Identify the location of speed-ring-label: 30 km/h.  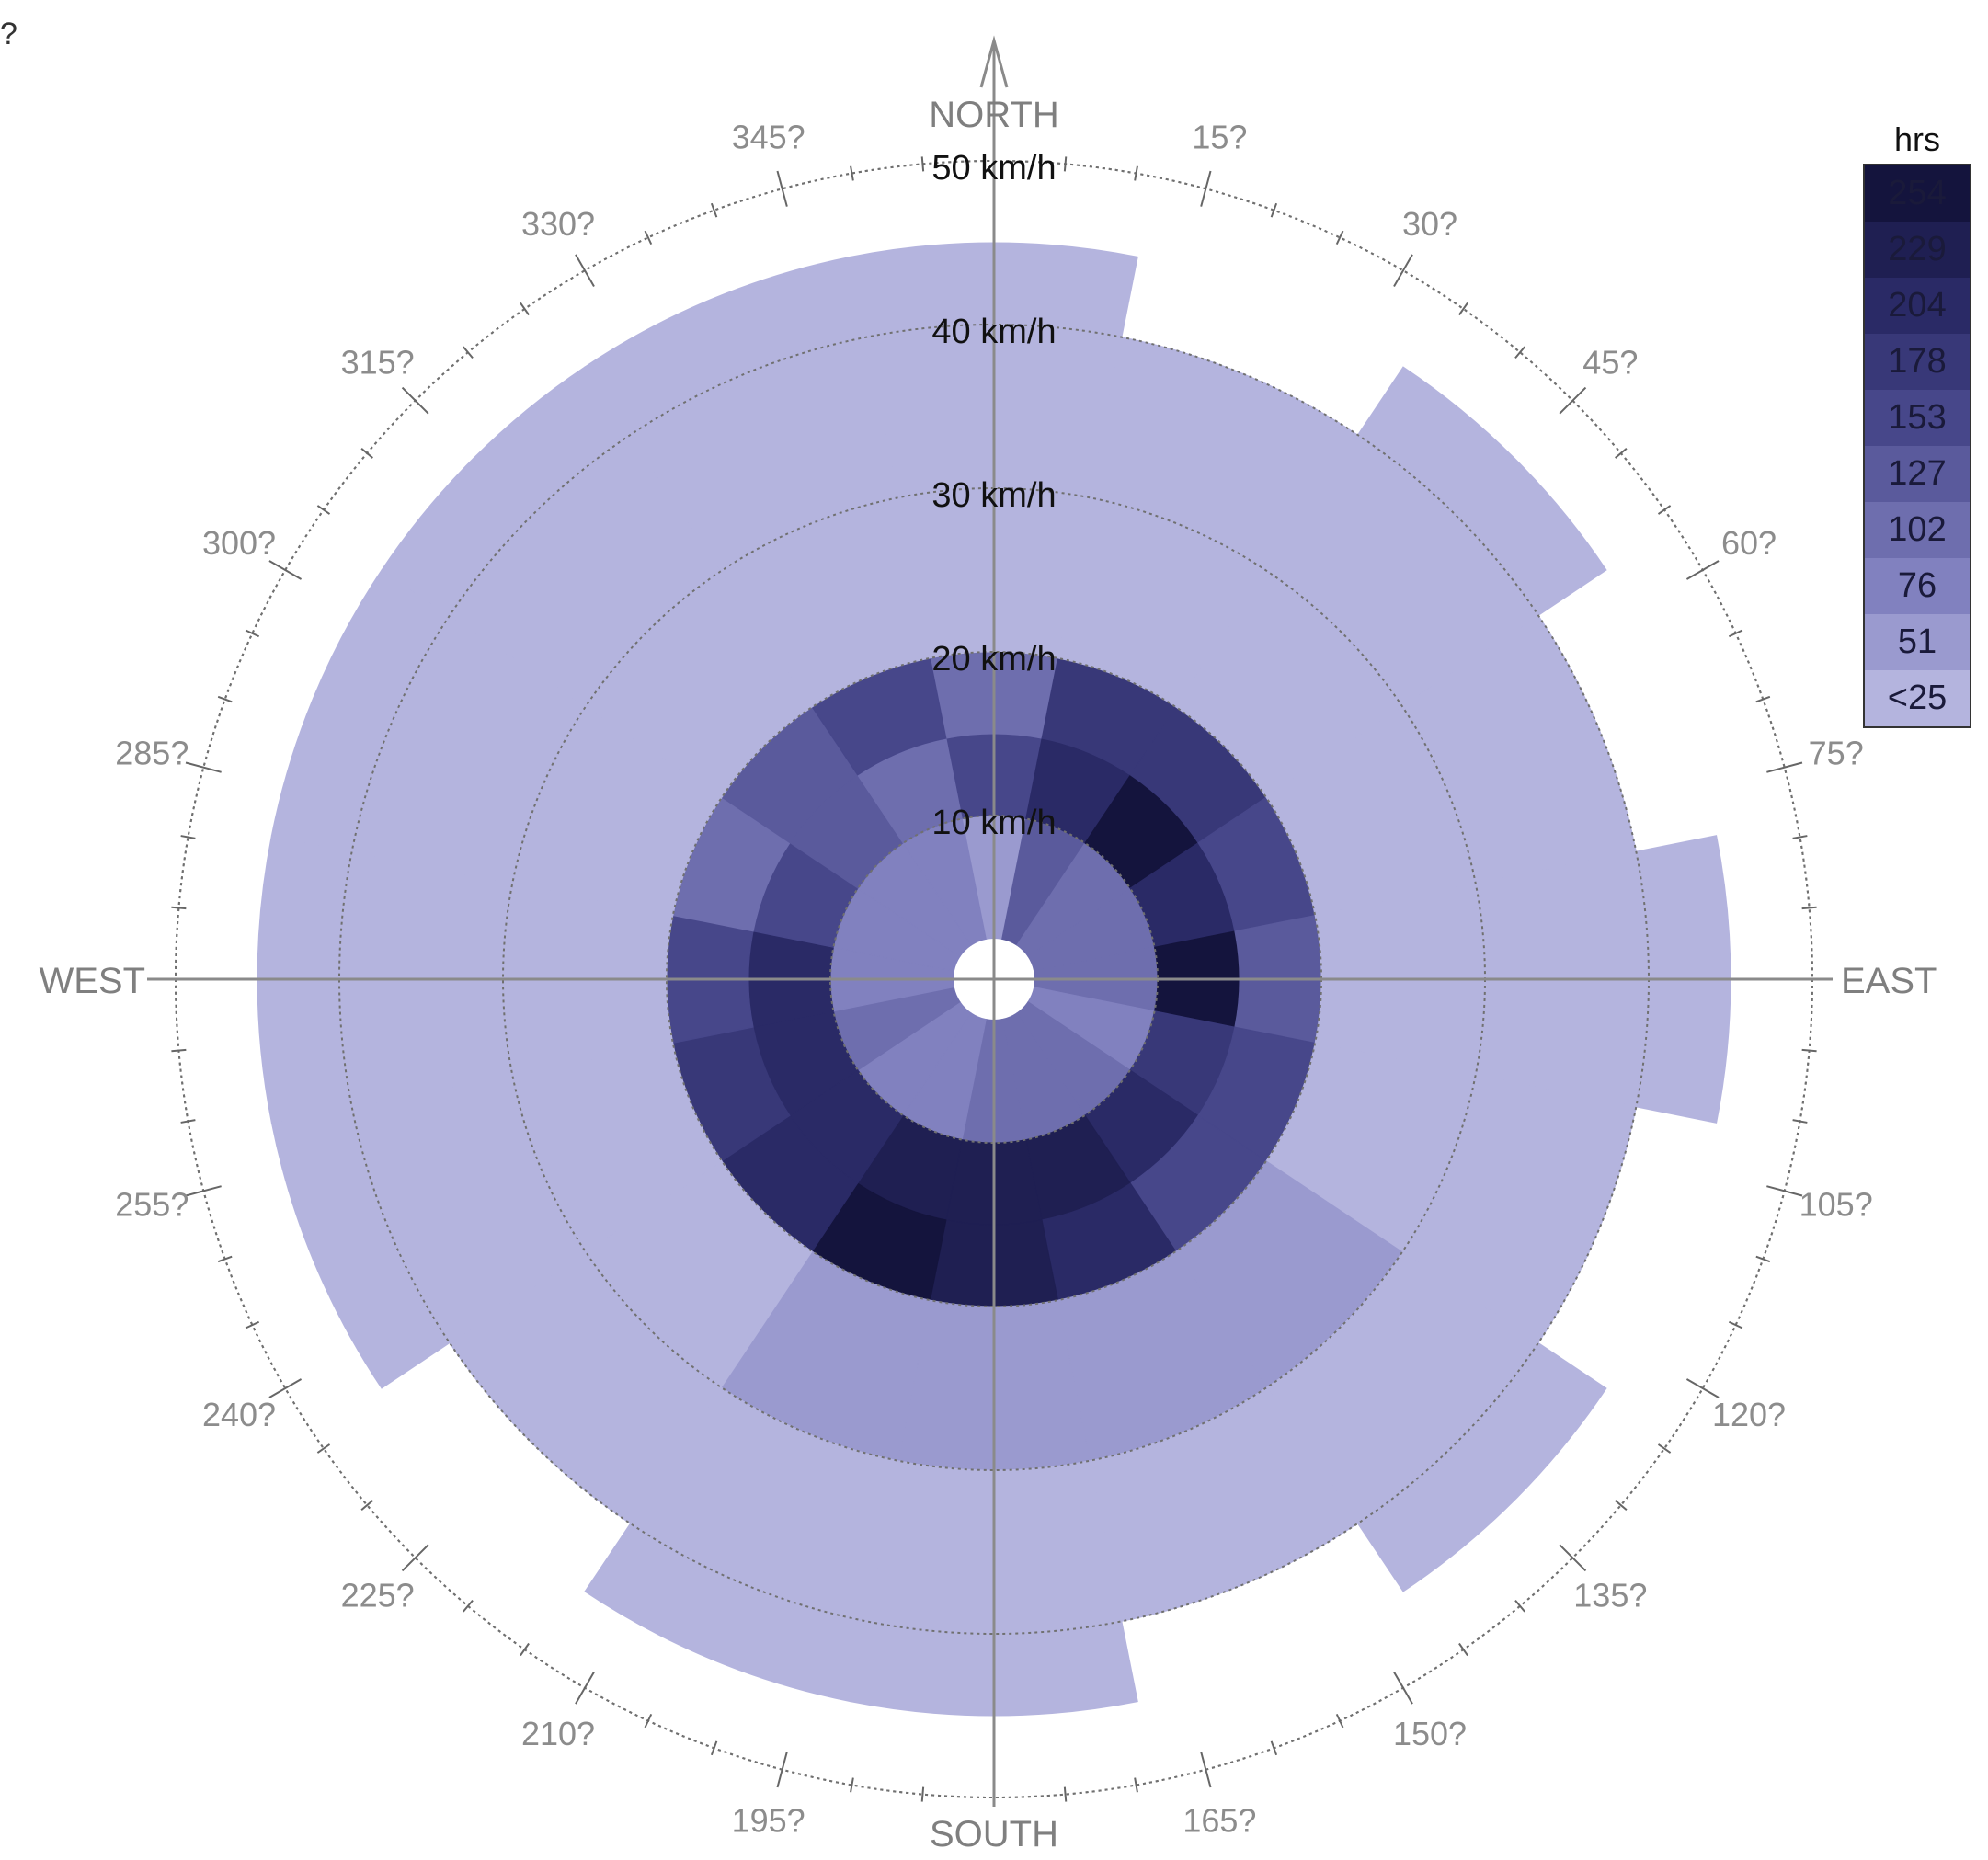
(994, 495).